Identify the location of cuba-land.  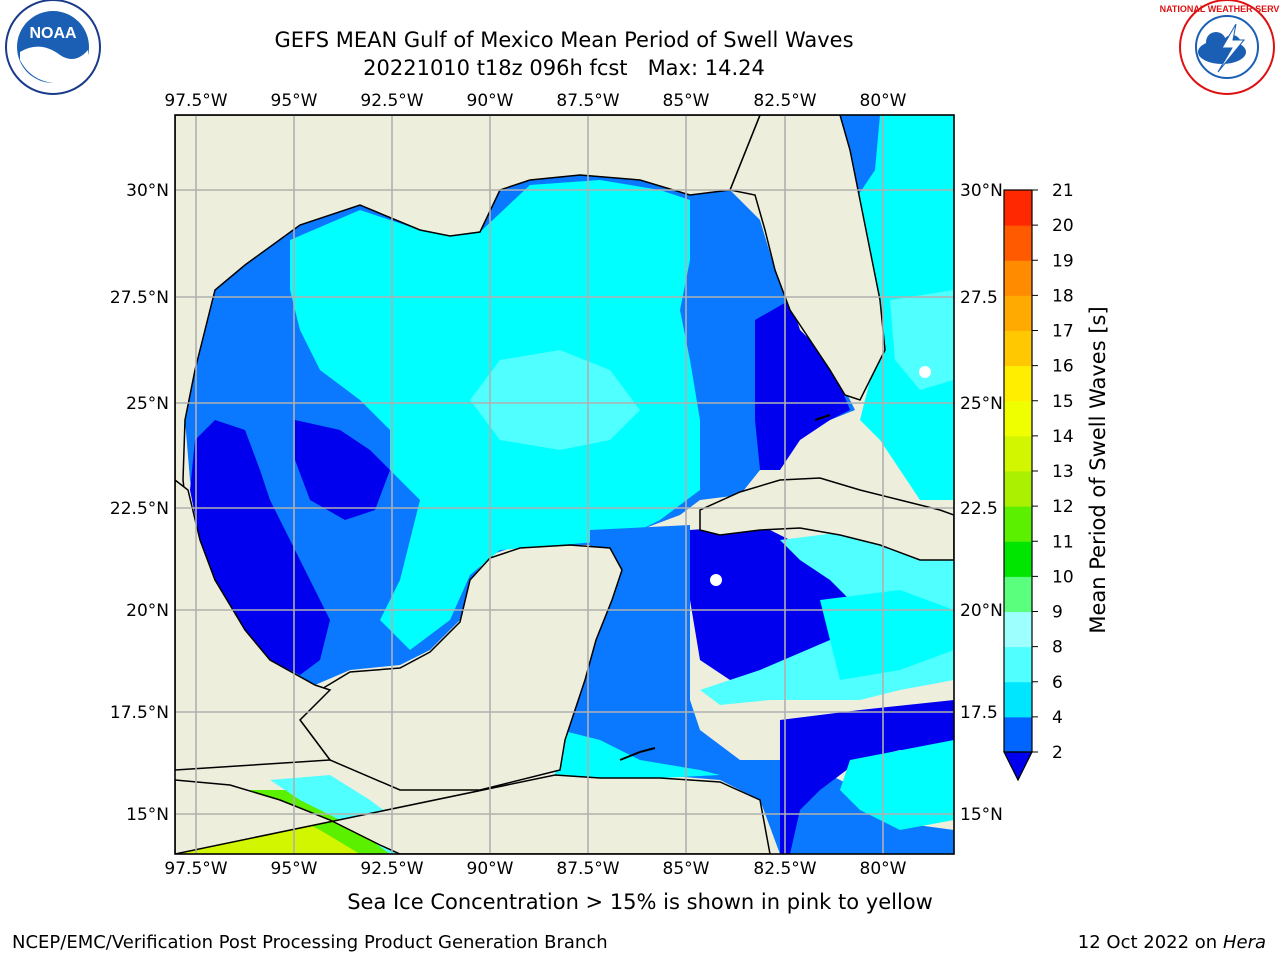
(826, 519).